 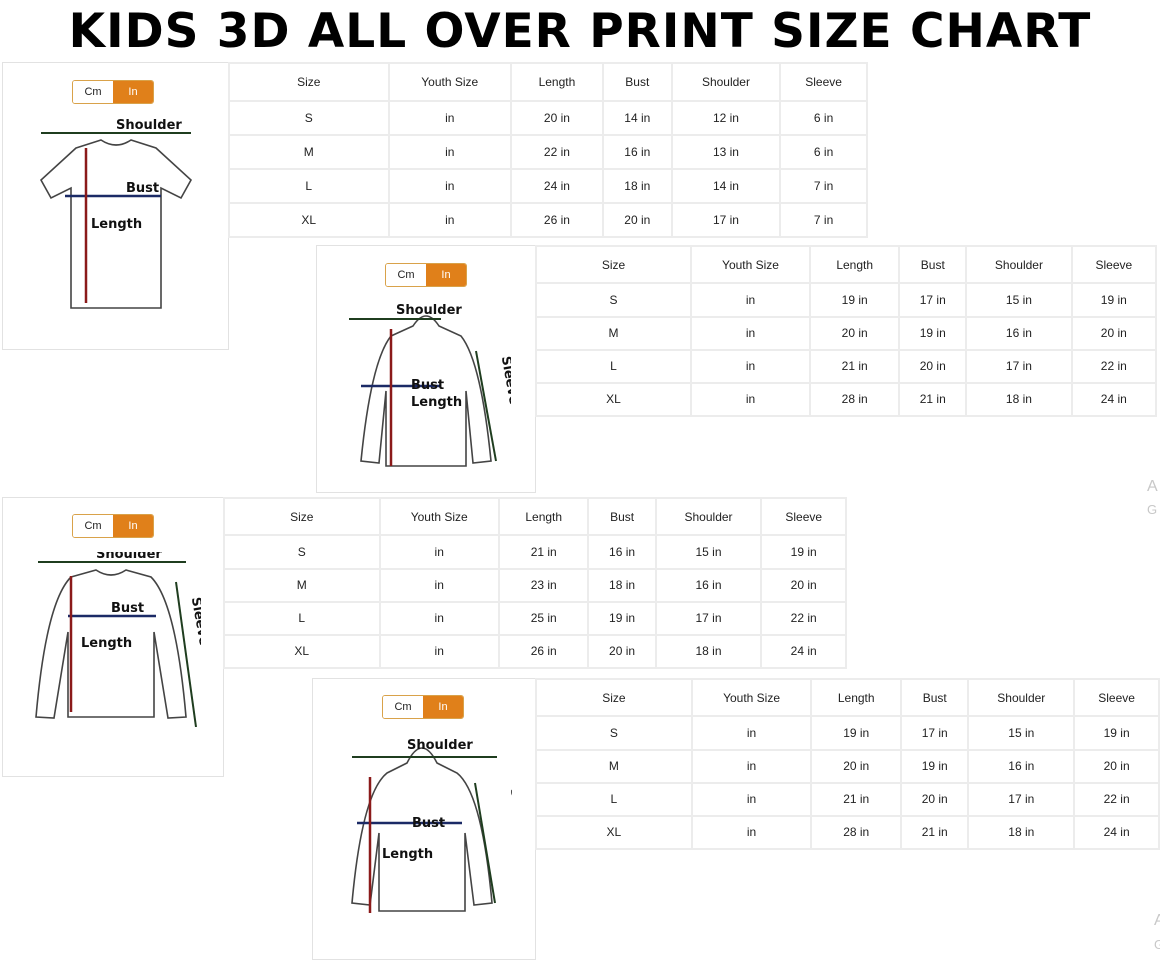 I want to click on table-cell: 14 in, so click(x=637, y=118).